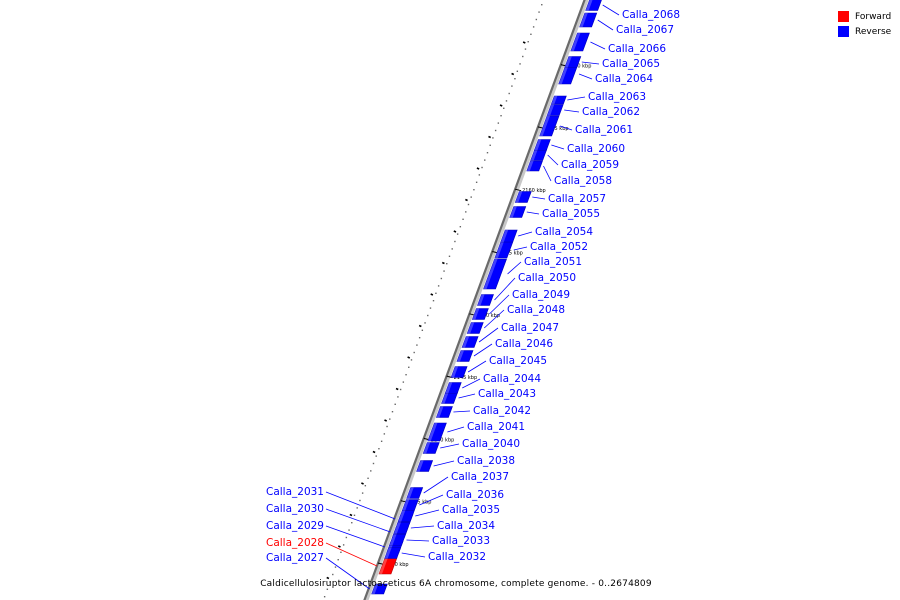 This screenshot has width=900, height=600. I want to click on gene-label: Calla_2066, so click(637, 49).